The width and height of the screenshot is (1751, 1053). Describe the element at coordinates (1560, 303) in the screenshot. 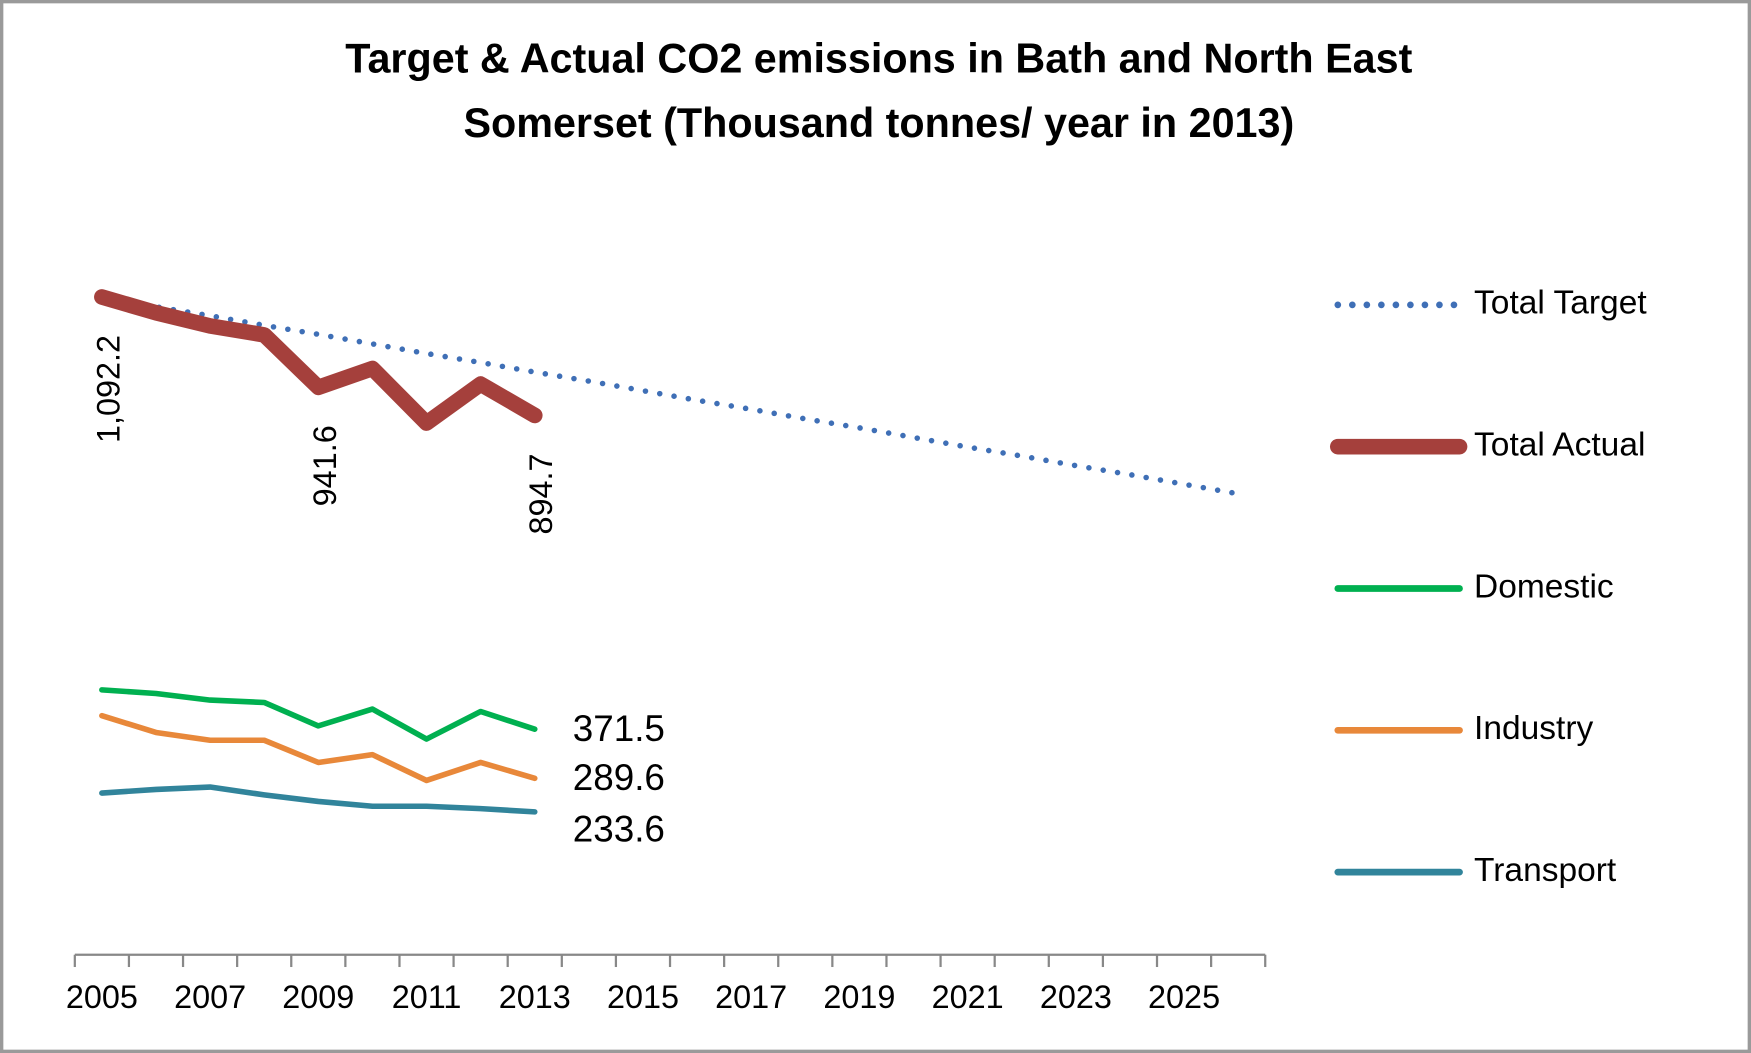

I see `legend-label: Total Target` at that location.